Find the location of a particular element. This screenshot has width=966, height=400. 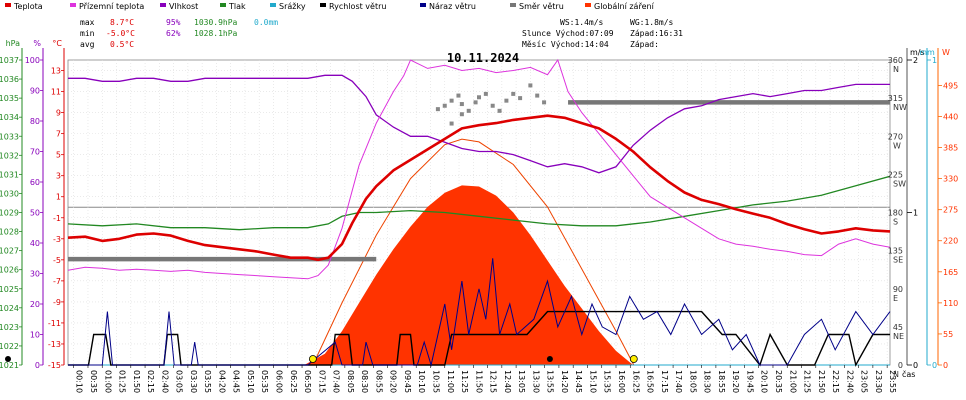

x-tick-label: 22:15 is located at coordinates (835, 381).